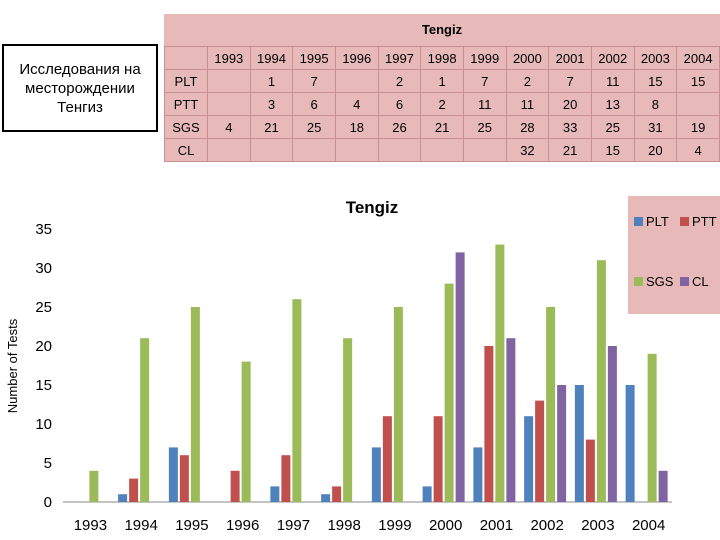 The image size is (720, 540). What do you see at coordinates (343, 525) in the screenshot?
I see `x-tick-label: 1998` at bounding box center [343, 525].